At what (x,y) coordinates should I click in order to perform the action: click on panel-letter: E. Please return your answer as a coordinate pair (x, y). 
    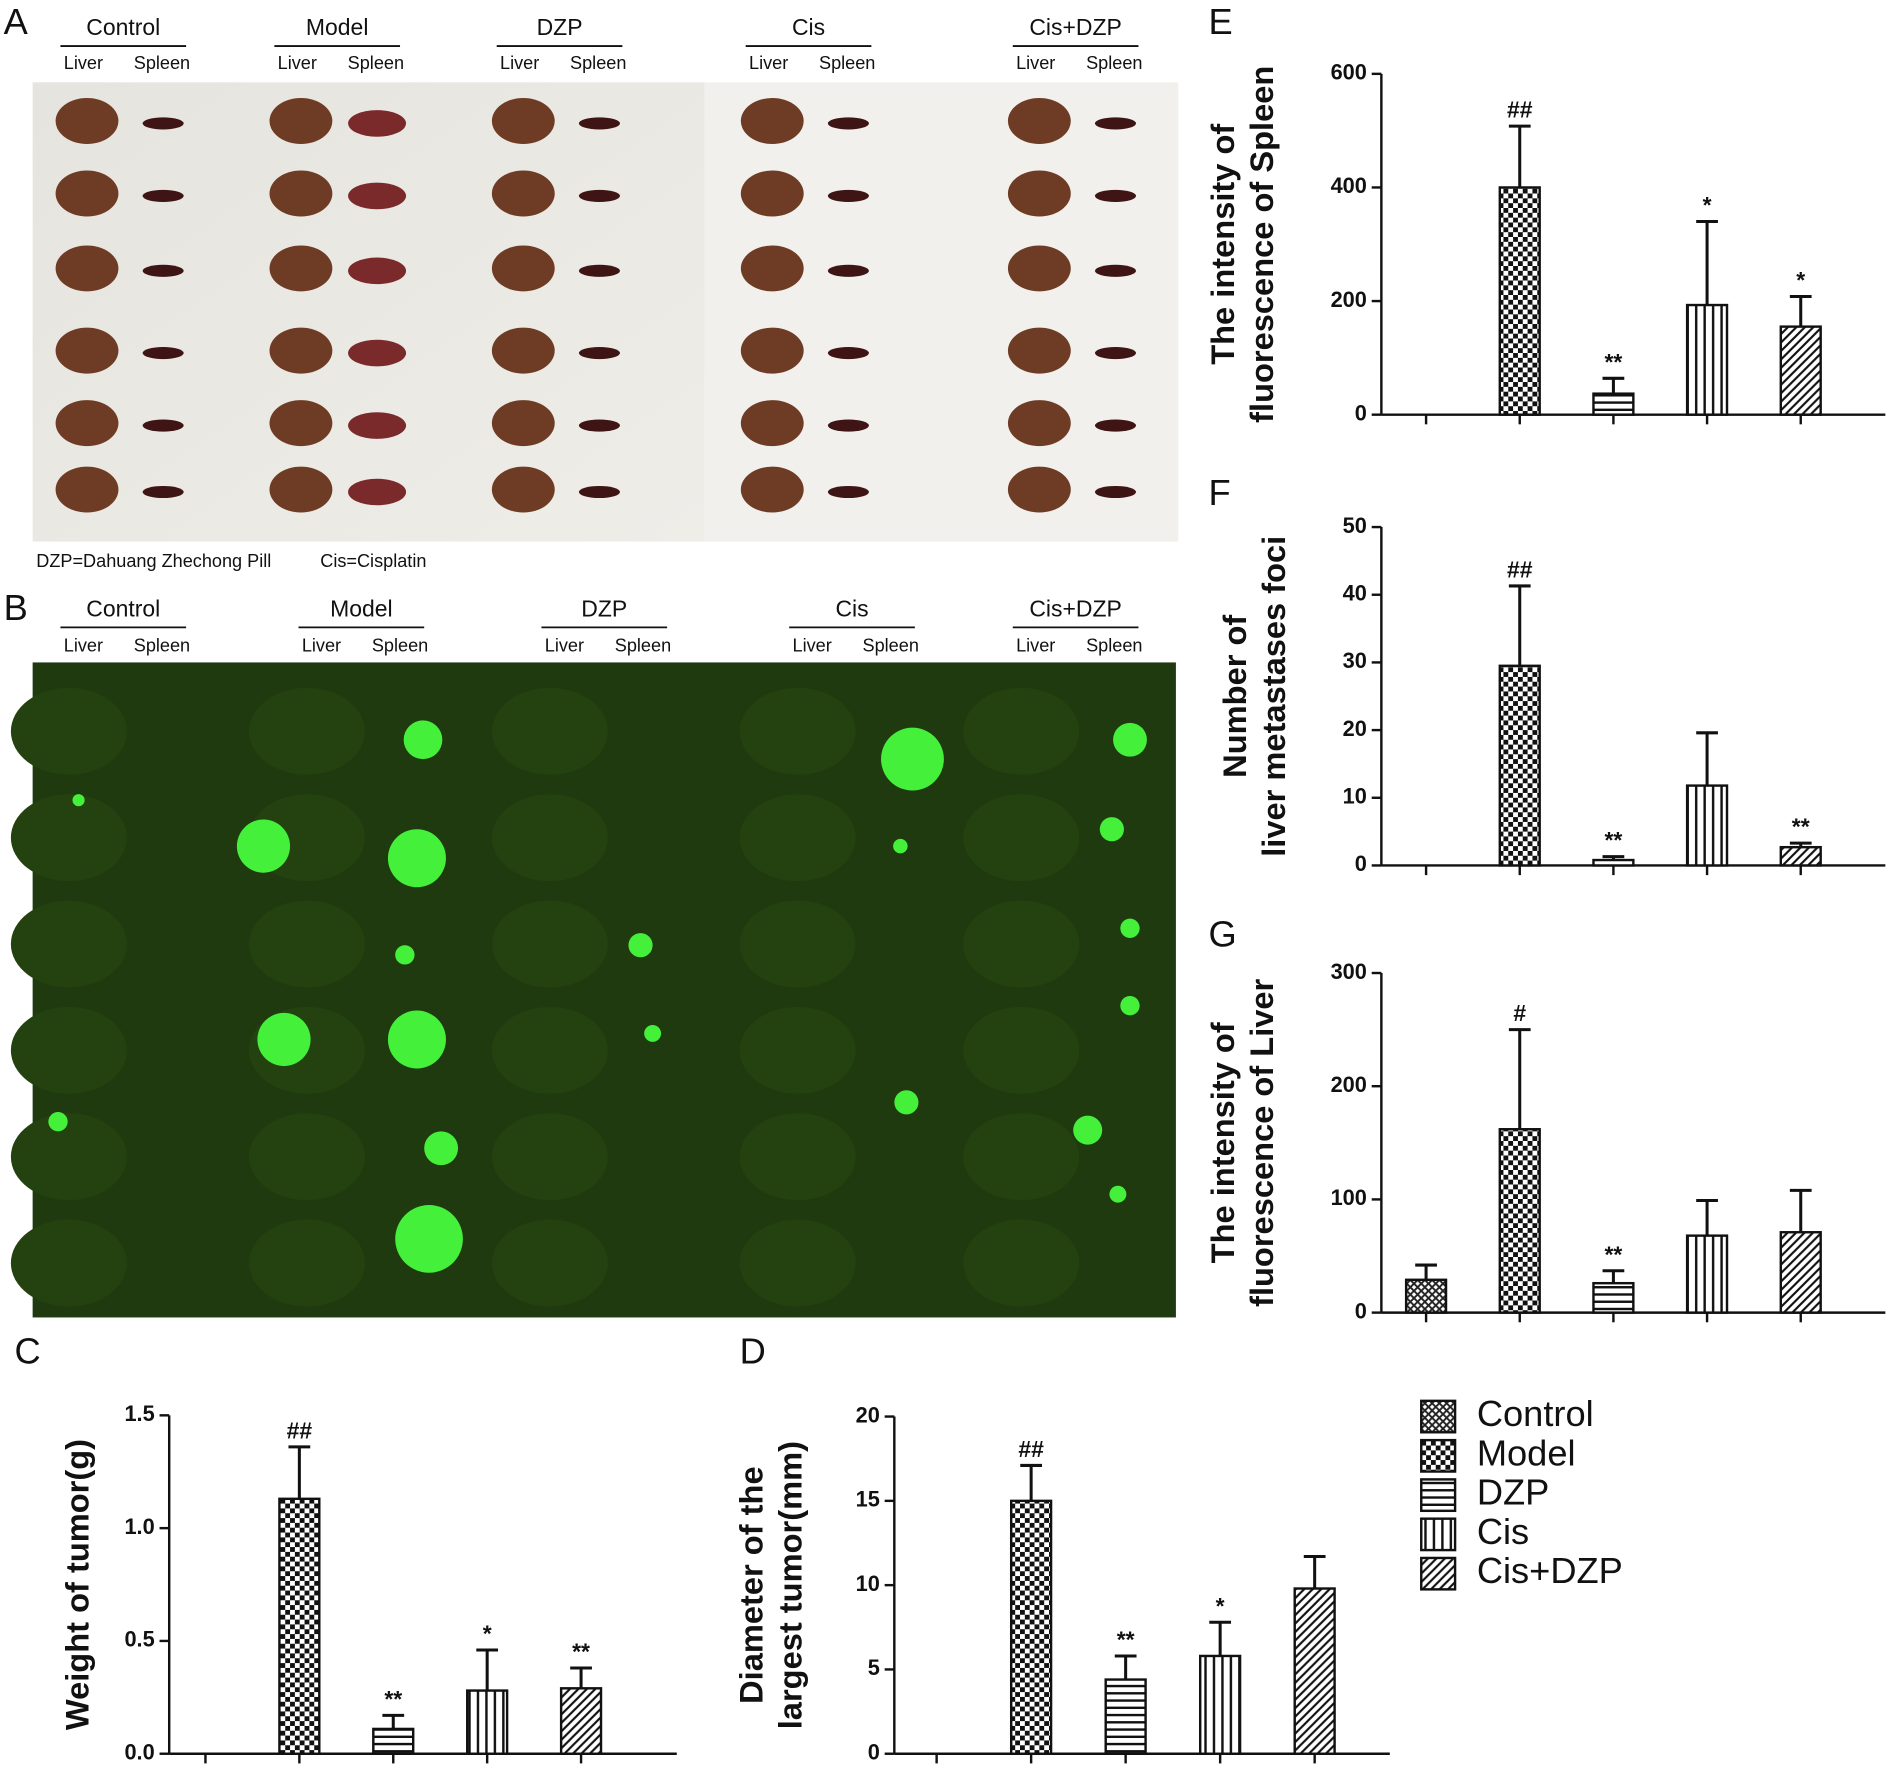
    Looking at the image, I should click on (1221, 21).